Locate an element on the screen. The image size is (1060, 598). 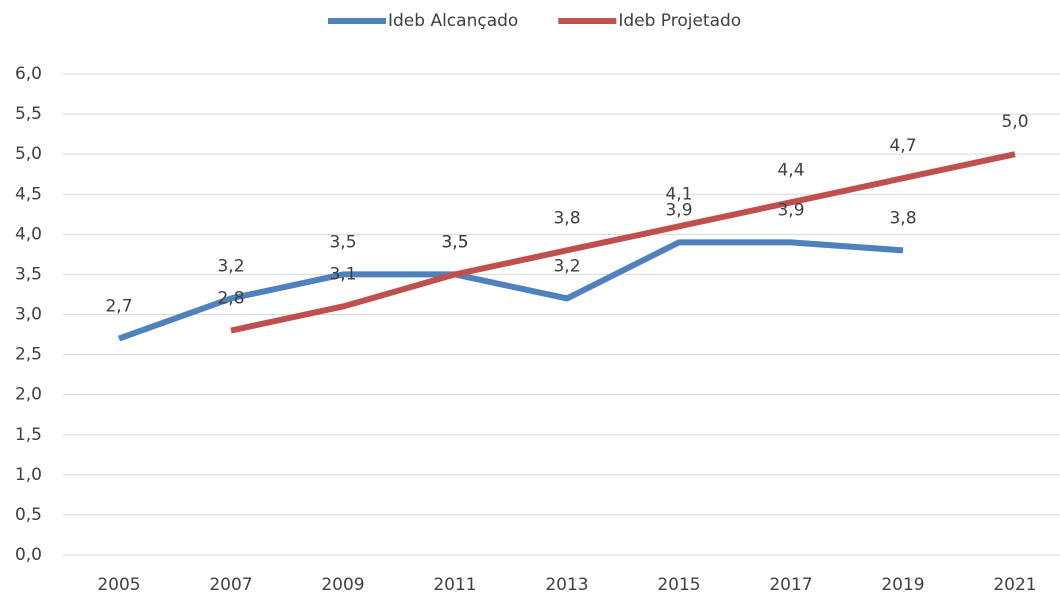
y-tick-label: 5,5 is located at coordinates (28, 114).